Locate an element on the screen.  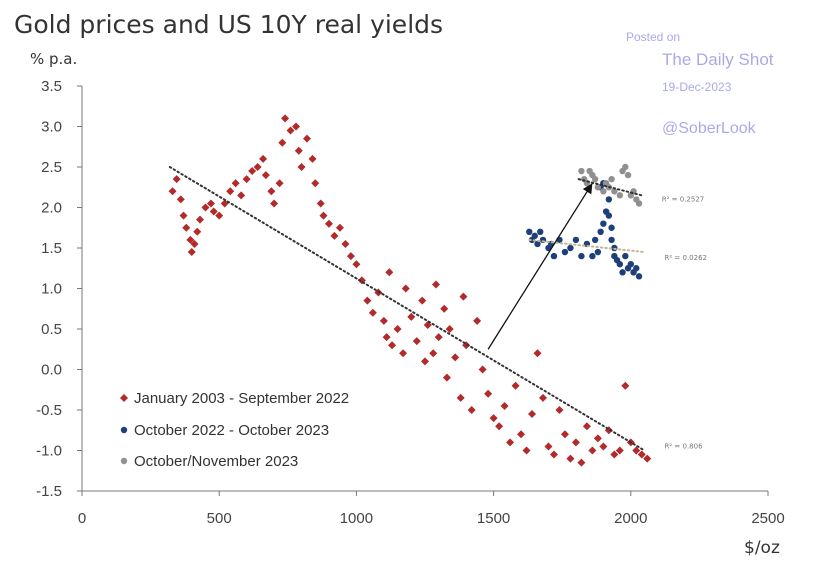
source-date: 19-Dec-2023 is located at coordinates (697, 87).